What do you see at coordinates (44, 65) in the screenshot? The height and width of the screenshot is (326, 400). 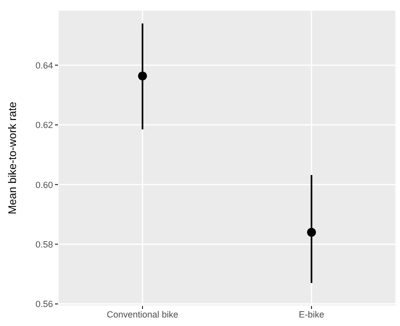 I see `y-tick-label: 0.64` at bounding box center [44, 65].